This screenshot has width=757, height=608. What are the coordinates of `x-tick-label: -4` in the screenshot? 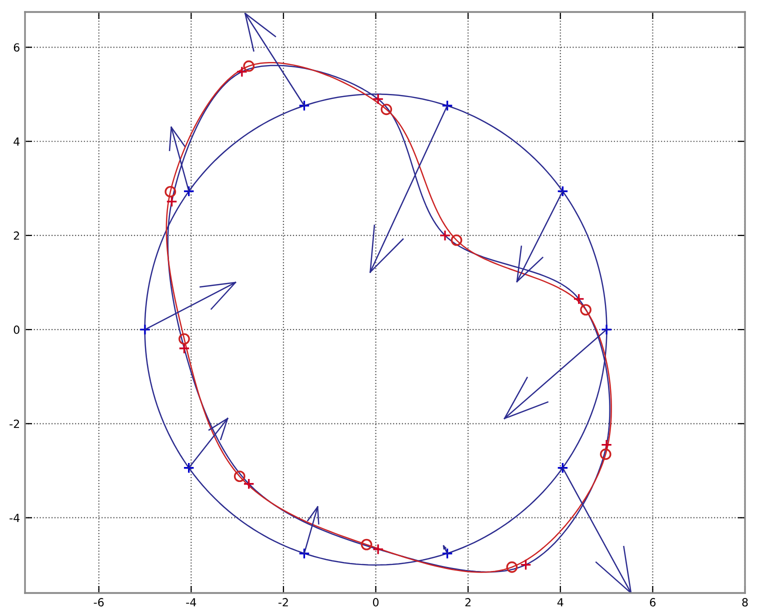 It's located at (191, 602).